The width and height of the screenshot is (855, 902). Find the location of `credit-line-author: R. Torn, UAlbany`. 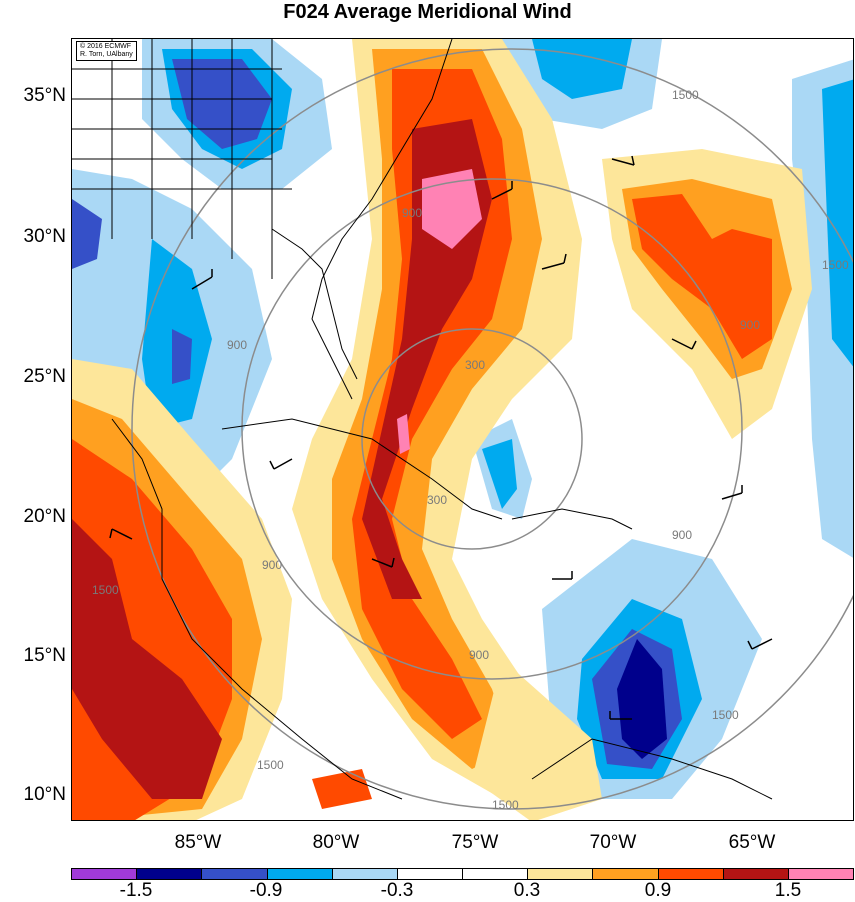

credit-line-author: R. Torn, UAlbany is located at coordinates (106, 54).